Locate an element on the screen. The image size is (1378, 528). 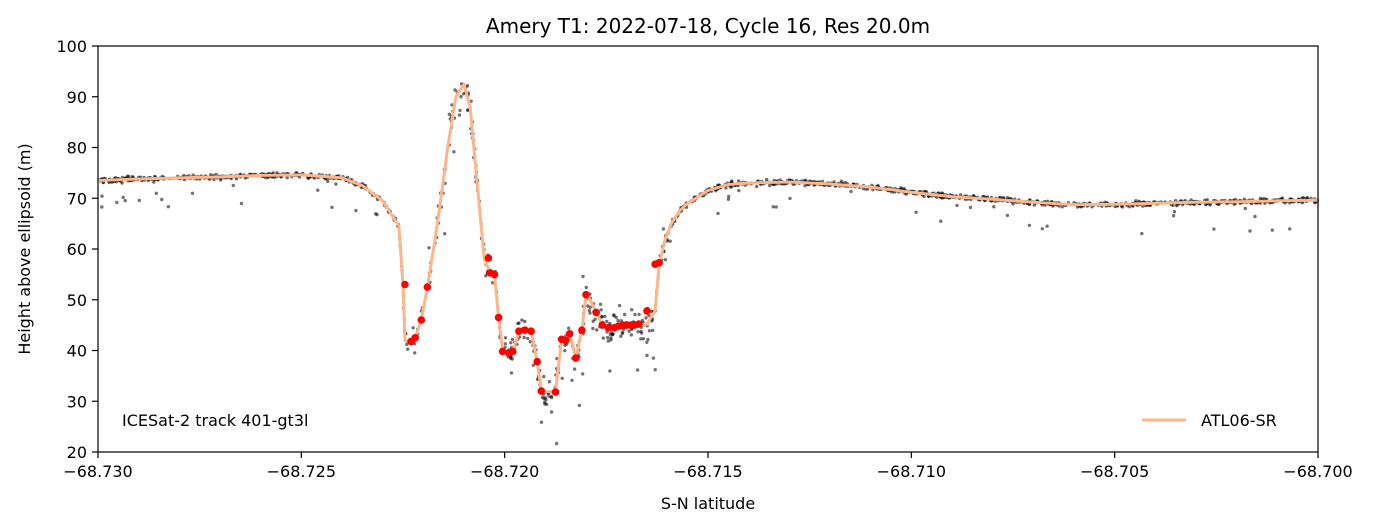
y-tick-label: 90 is located at coordinates (77, 97).